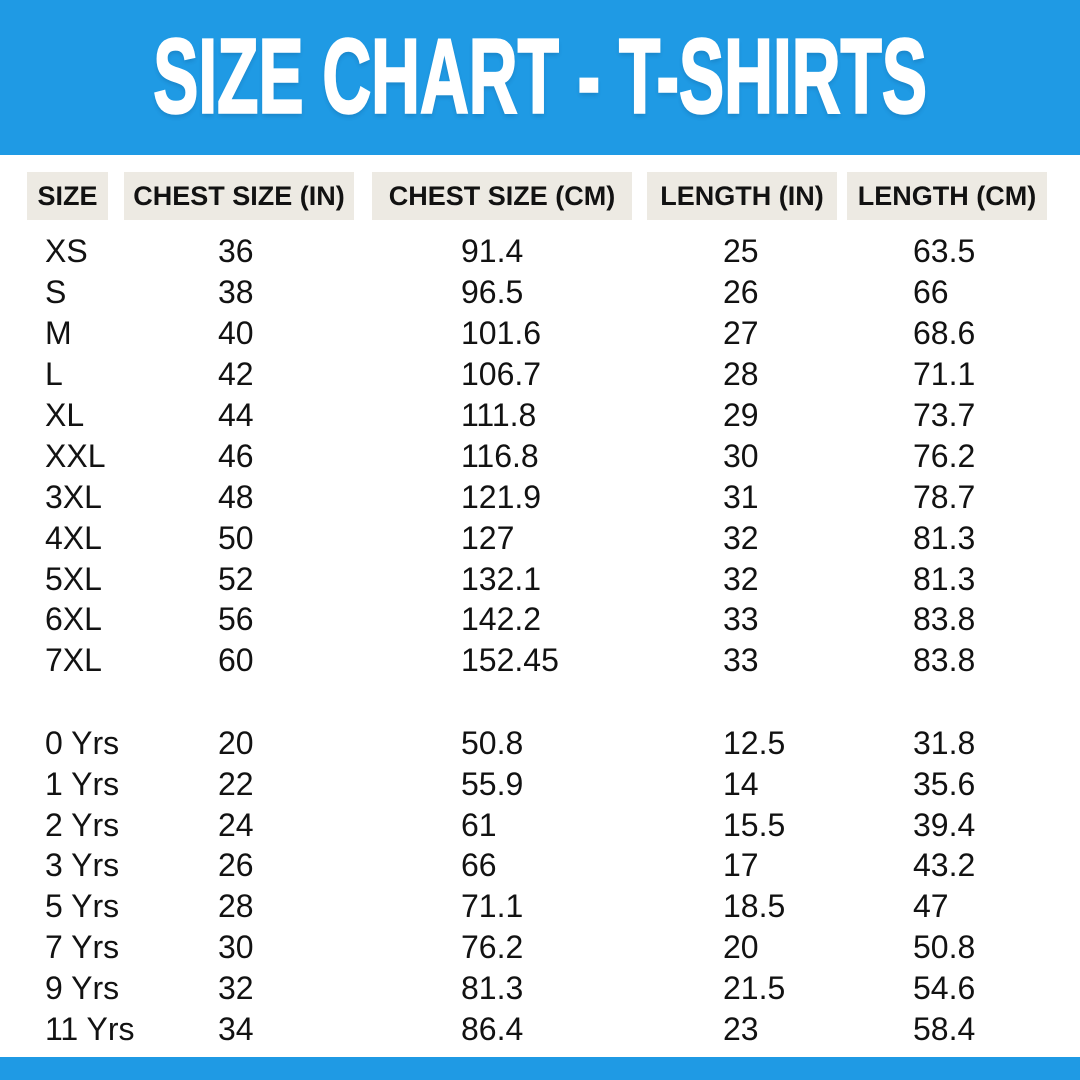 The height and width of the screenshot is (1080, 1080). I want to click on table-row: M 40 101.6 27 68.6, so click(540, 334).